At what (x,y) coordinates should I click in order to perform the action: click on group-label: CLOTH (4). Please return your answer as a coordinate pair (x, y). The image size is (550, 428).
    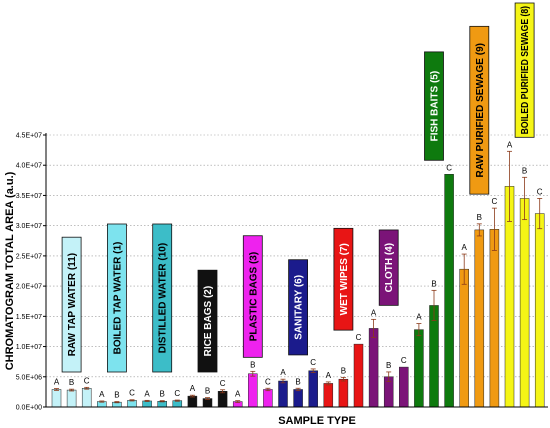
    Looking at the image, I should click on (389, 267).